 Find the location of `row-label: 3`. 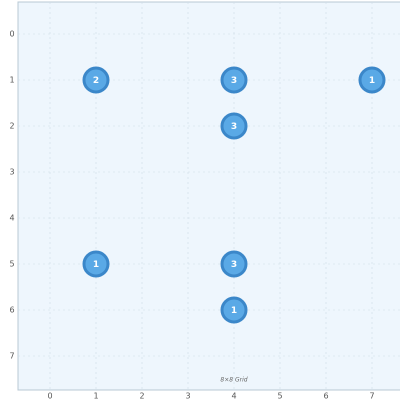

row-label: 3 is located at coordinates (11, 172).